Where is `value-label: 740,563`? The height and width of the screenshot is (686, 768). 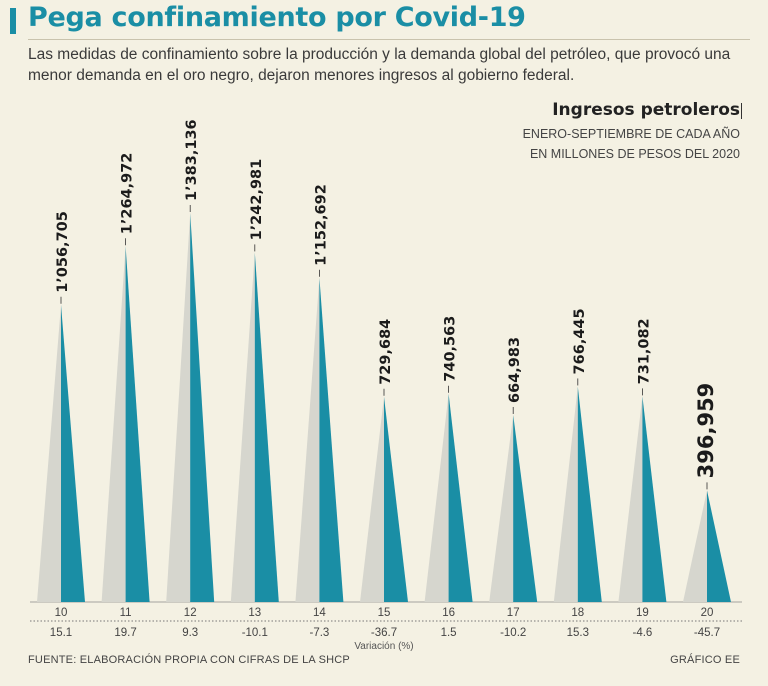
value-label: 740,563 is located at coordinates (451, 349).